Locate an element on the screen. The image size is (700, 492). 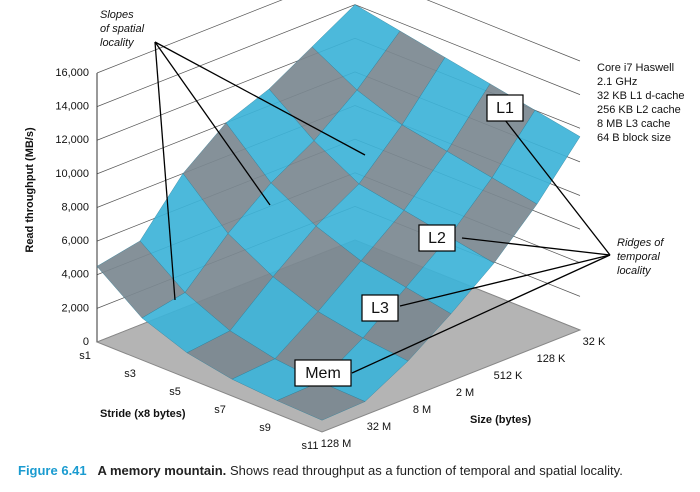
size-label: 128 M is located at coordinates (336, 444).